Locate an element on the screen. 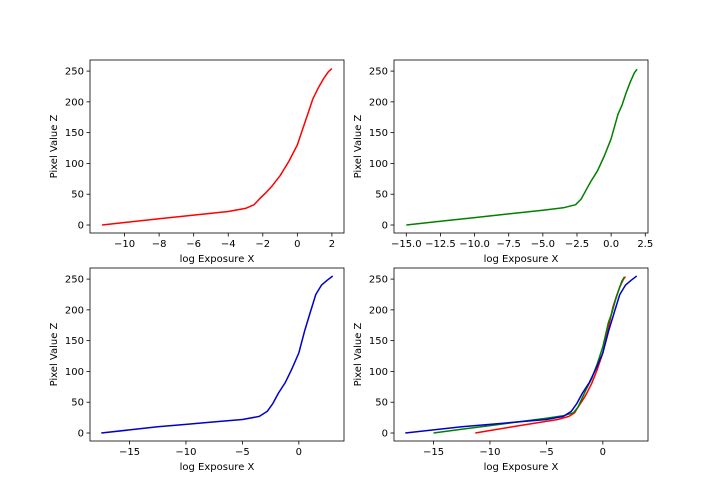 The height and width of the screenshot is (504, 720). x-tick-label: −12.5 is located at coordinates (440, 244).